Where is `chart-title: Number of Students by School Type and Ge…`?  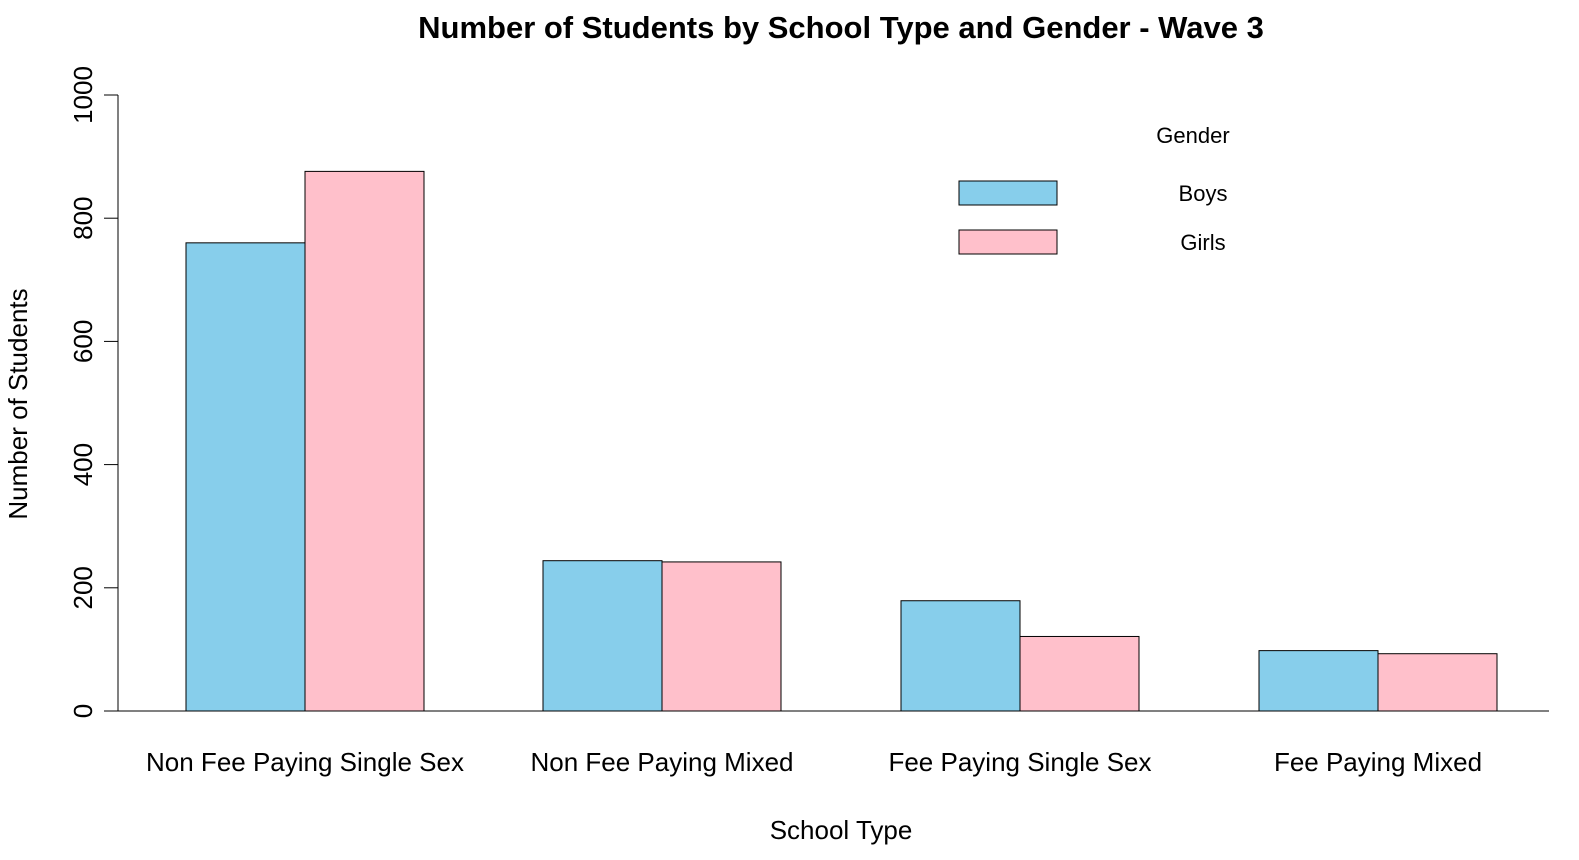 chart-title: Number of Students by School Type and Ge… is located at coordinates (841, 27).